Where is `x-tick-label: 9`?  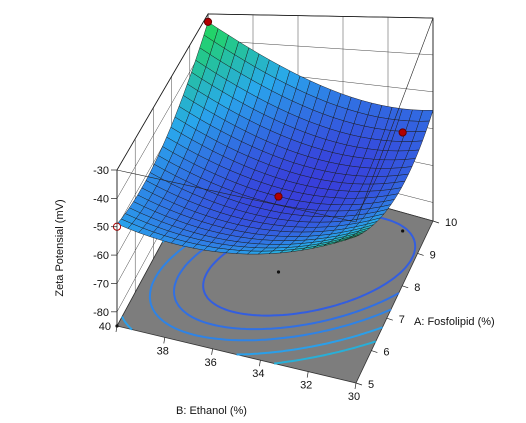 x-tick-label: 9 is located at coordinates (433, 255).